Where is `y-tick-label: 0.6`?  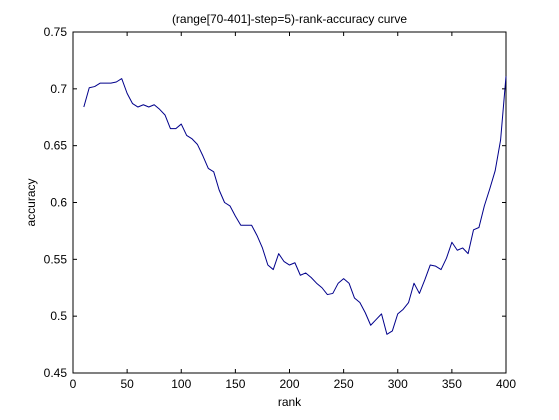 y-tick-label: 0.6 is located at coordinates (58, 203).